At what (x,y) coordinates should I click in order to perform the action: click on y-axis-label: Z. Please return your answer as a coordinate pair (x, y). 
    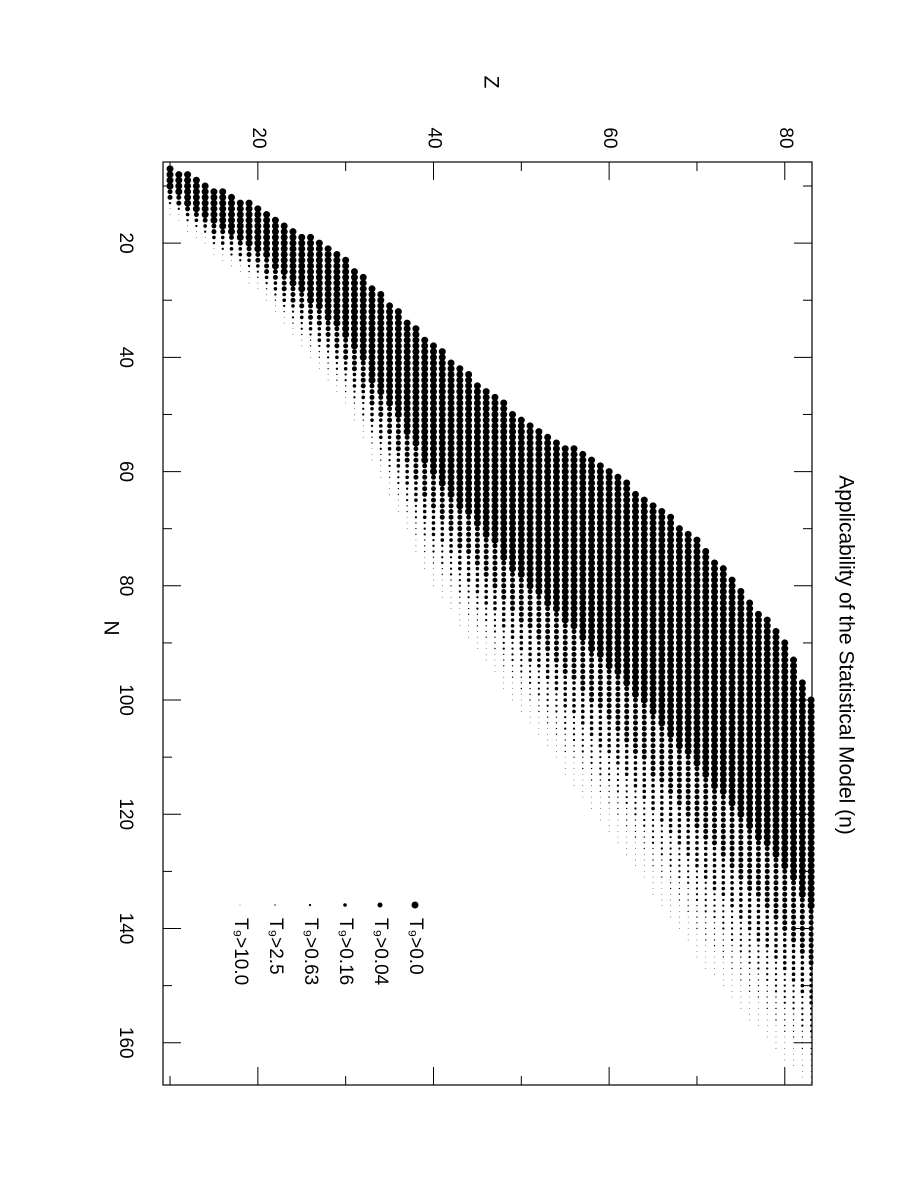
    Looking at the image, I should click on (490, 82).